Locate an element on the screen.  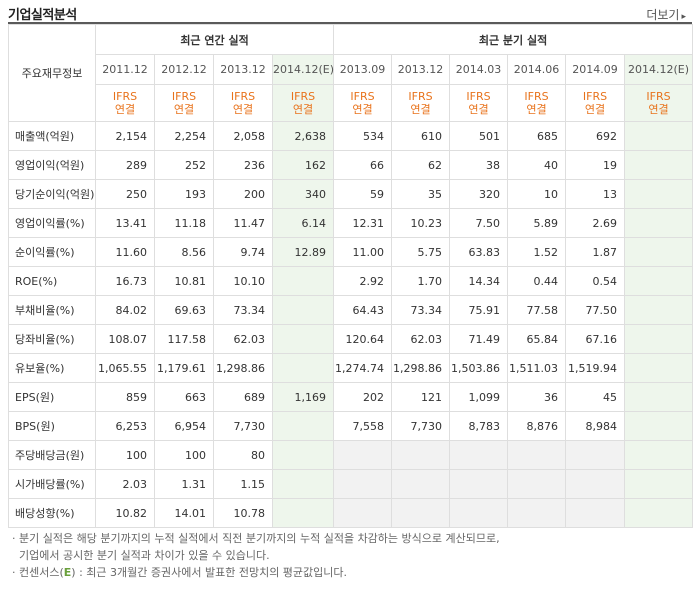
value-cell: 65.84 is located at coordinates (537, 339).